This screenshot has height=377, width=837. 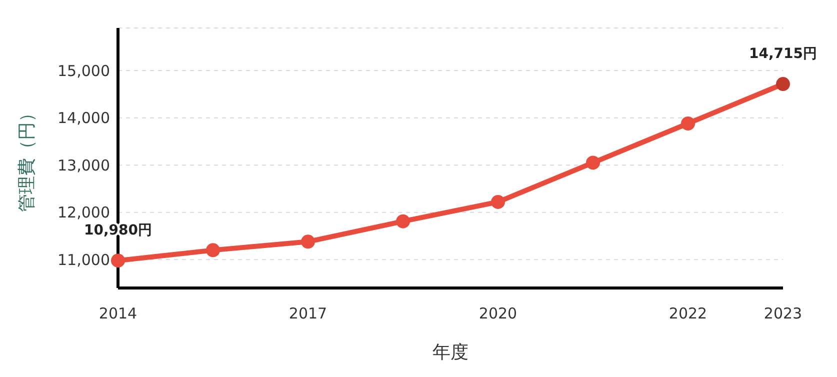 I want to click on y-tick-label: 11,000, so click(x=84, y=259).